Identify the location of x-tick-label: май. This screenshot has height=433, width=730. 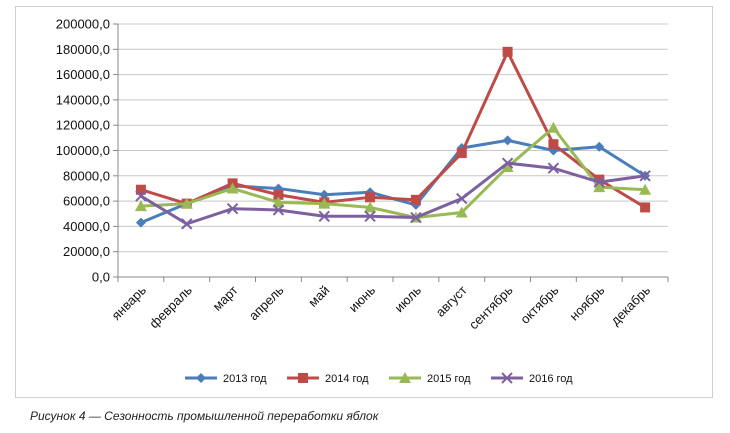
(318, 296).